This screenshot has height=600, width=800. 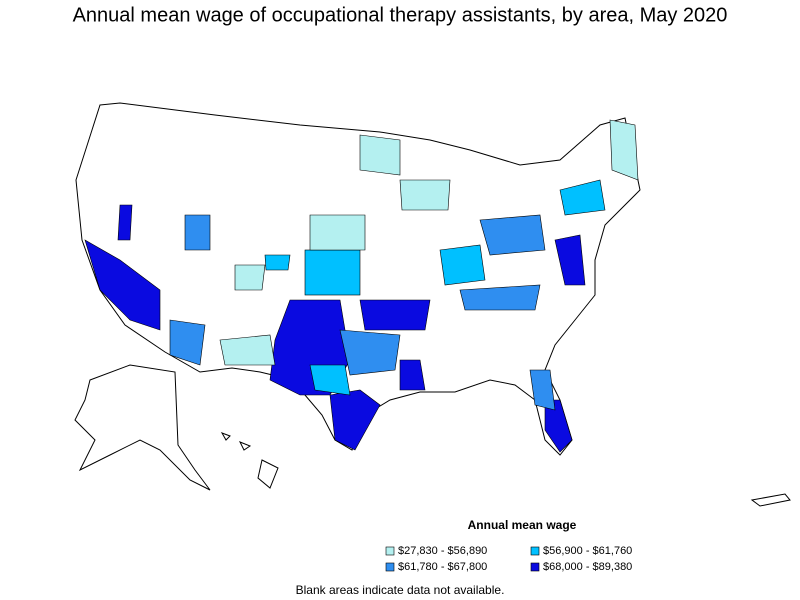 What do you see at coordinates (249, 460) in the screenshot?
I see `hawaii` at bounding box center [249, 460].